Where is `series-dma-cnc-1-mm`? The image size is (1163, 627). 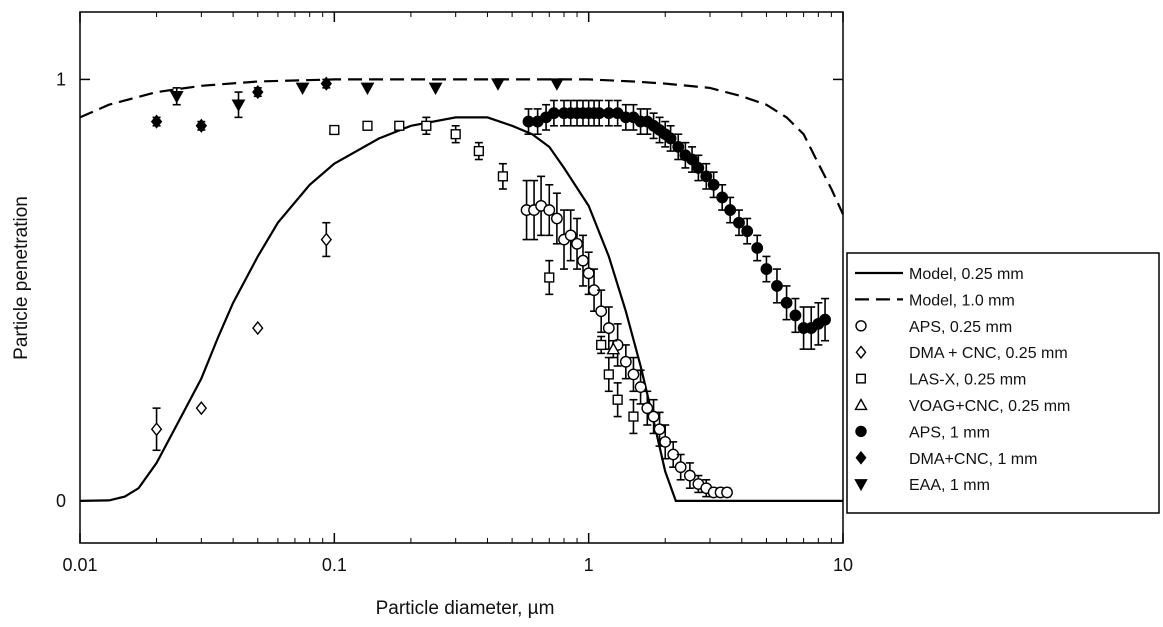
series-dma-cnc-1-mm is located at coordinates (241, 104).